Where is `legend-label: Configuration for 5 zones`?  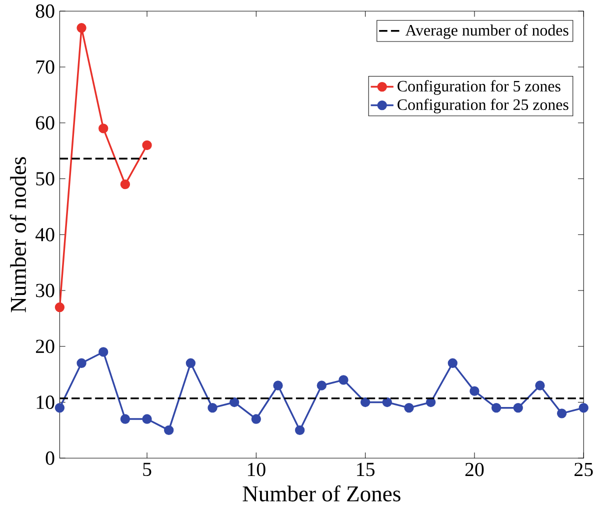
legend-label: Configuration for 5 zones is located at coordinates (479, 87).